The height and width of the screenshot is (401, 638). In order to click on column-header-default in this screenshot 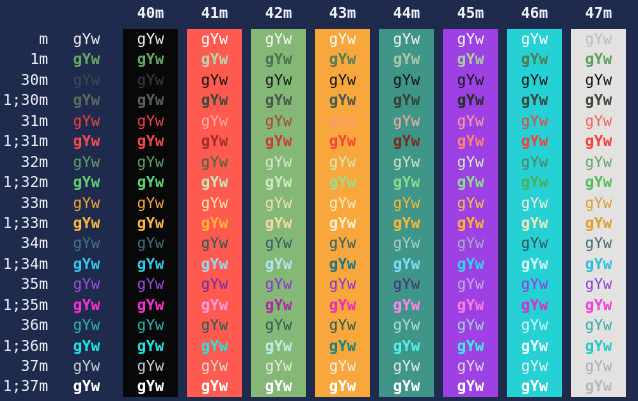, I will do `click(86, 14)`.